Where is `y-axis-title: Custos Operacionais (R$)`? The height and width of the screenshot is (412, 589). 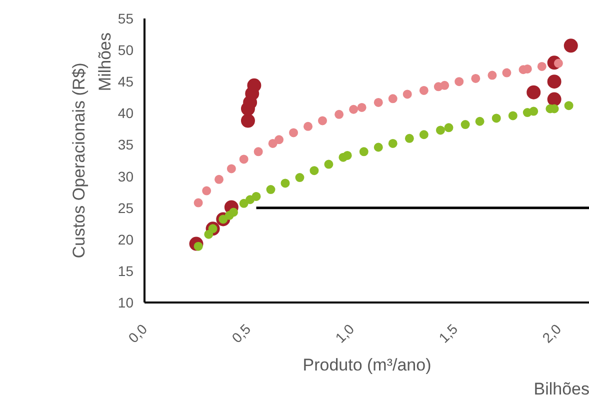
y-axis-title: Custos Operacionais (R$) is located at coordinates (79, 160).